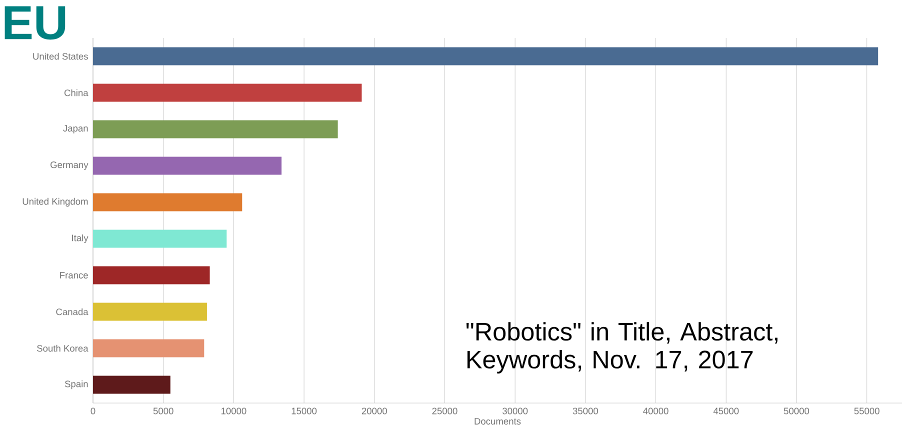 The height and width of the screenshot is (446, 902). Describe the element at coordinates (76, 385) in the screenshot. I see `y-tick-label: Spain` at that location.